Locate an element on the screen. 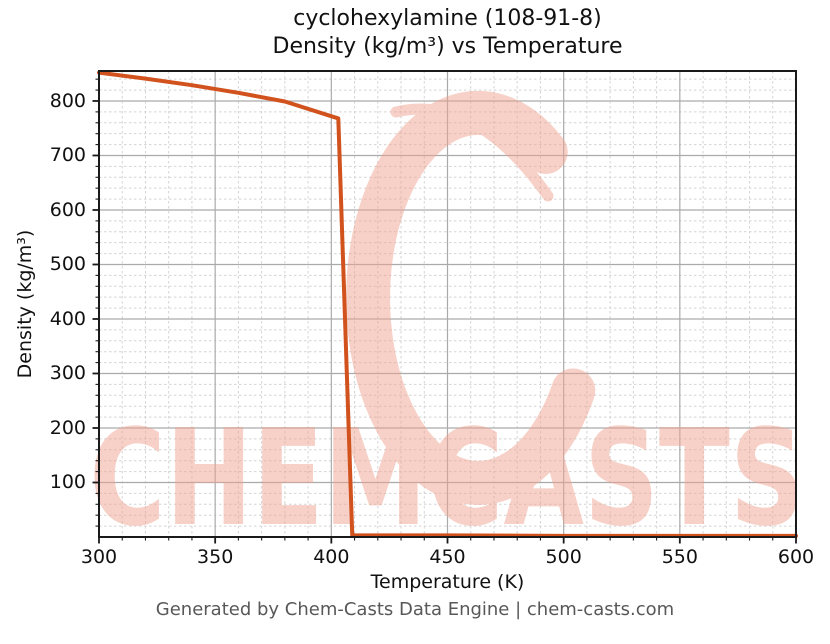 The height and width of the screenshot is (644, 830). watermark-inner-swoosh is located at coordinates (472, 152).